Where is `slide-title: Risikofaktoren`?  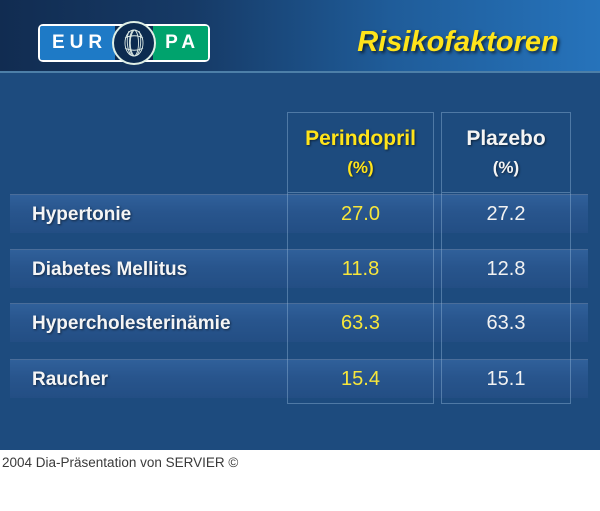 slide-title: Risikofaktoren is located at coordinates (458, 42).